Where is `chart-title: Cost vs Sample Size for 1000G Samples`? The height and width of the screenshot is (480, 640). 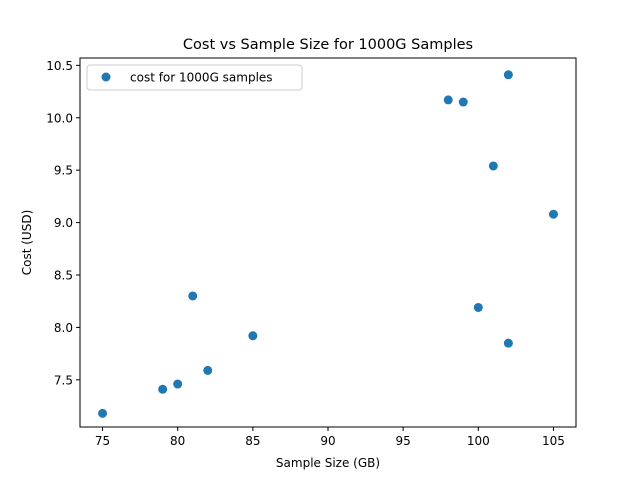
chart-title: Cost vs Sample Size for 1000G Samples is located at coordinates (328, 45).